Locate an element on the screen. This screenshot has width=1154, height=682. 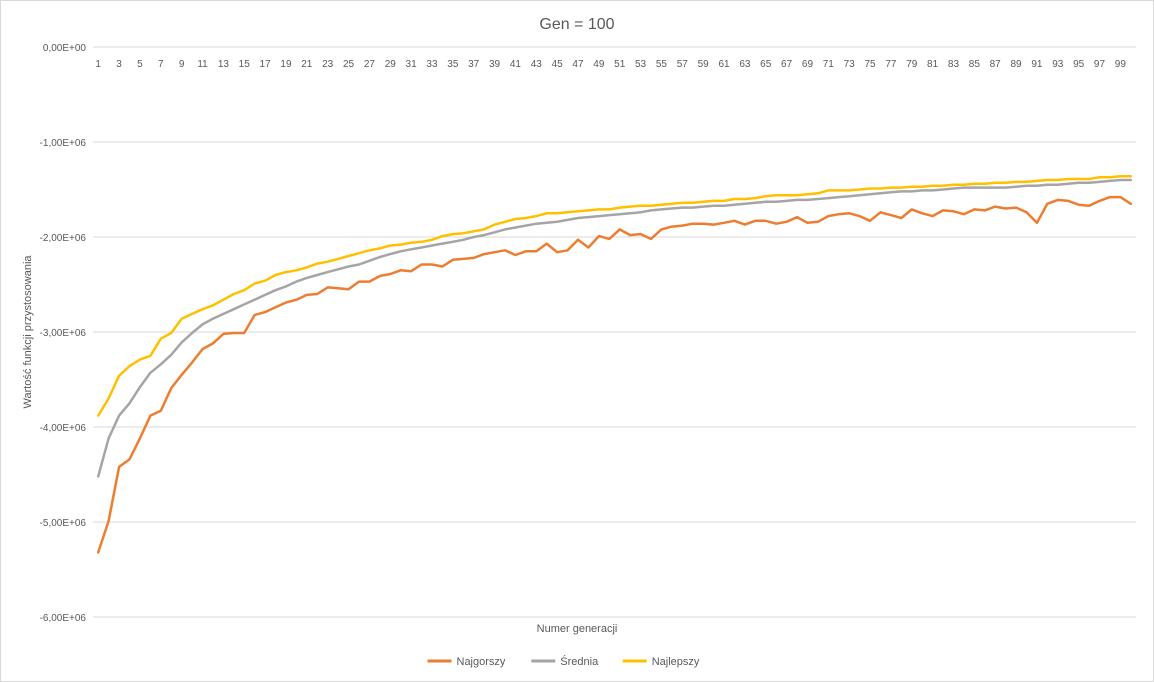
y-axis-label: Wartość funkcji przystosowania is located at coordinates (28, 332).